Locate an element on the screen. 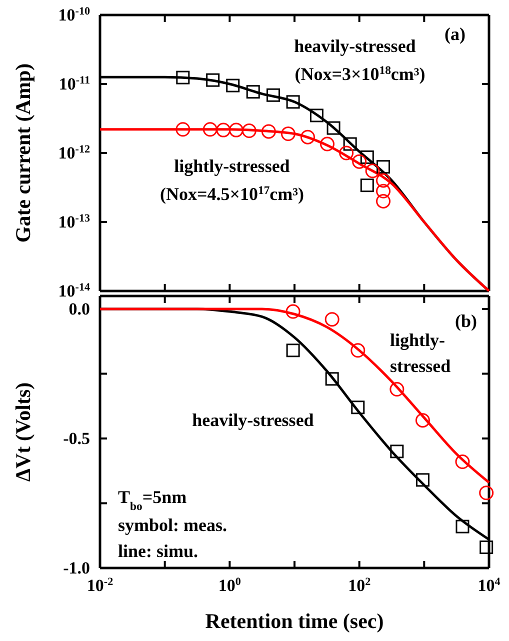  y-tick-label: -1.0 is located at coordinates (76, 568).